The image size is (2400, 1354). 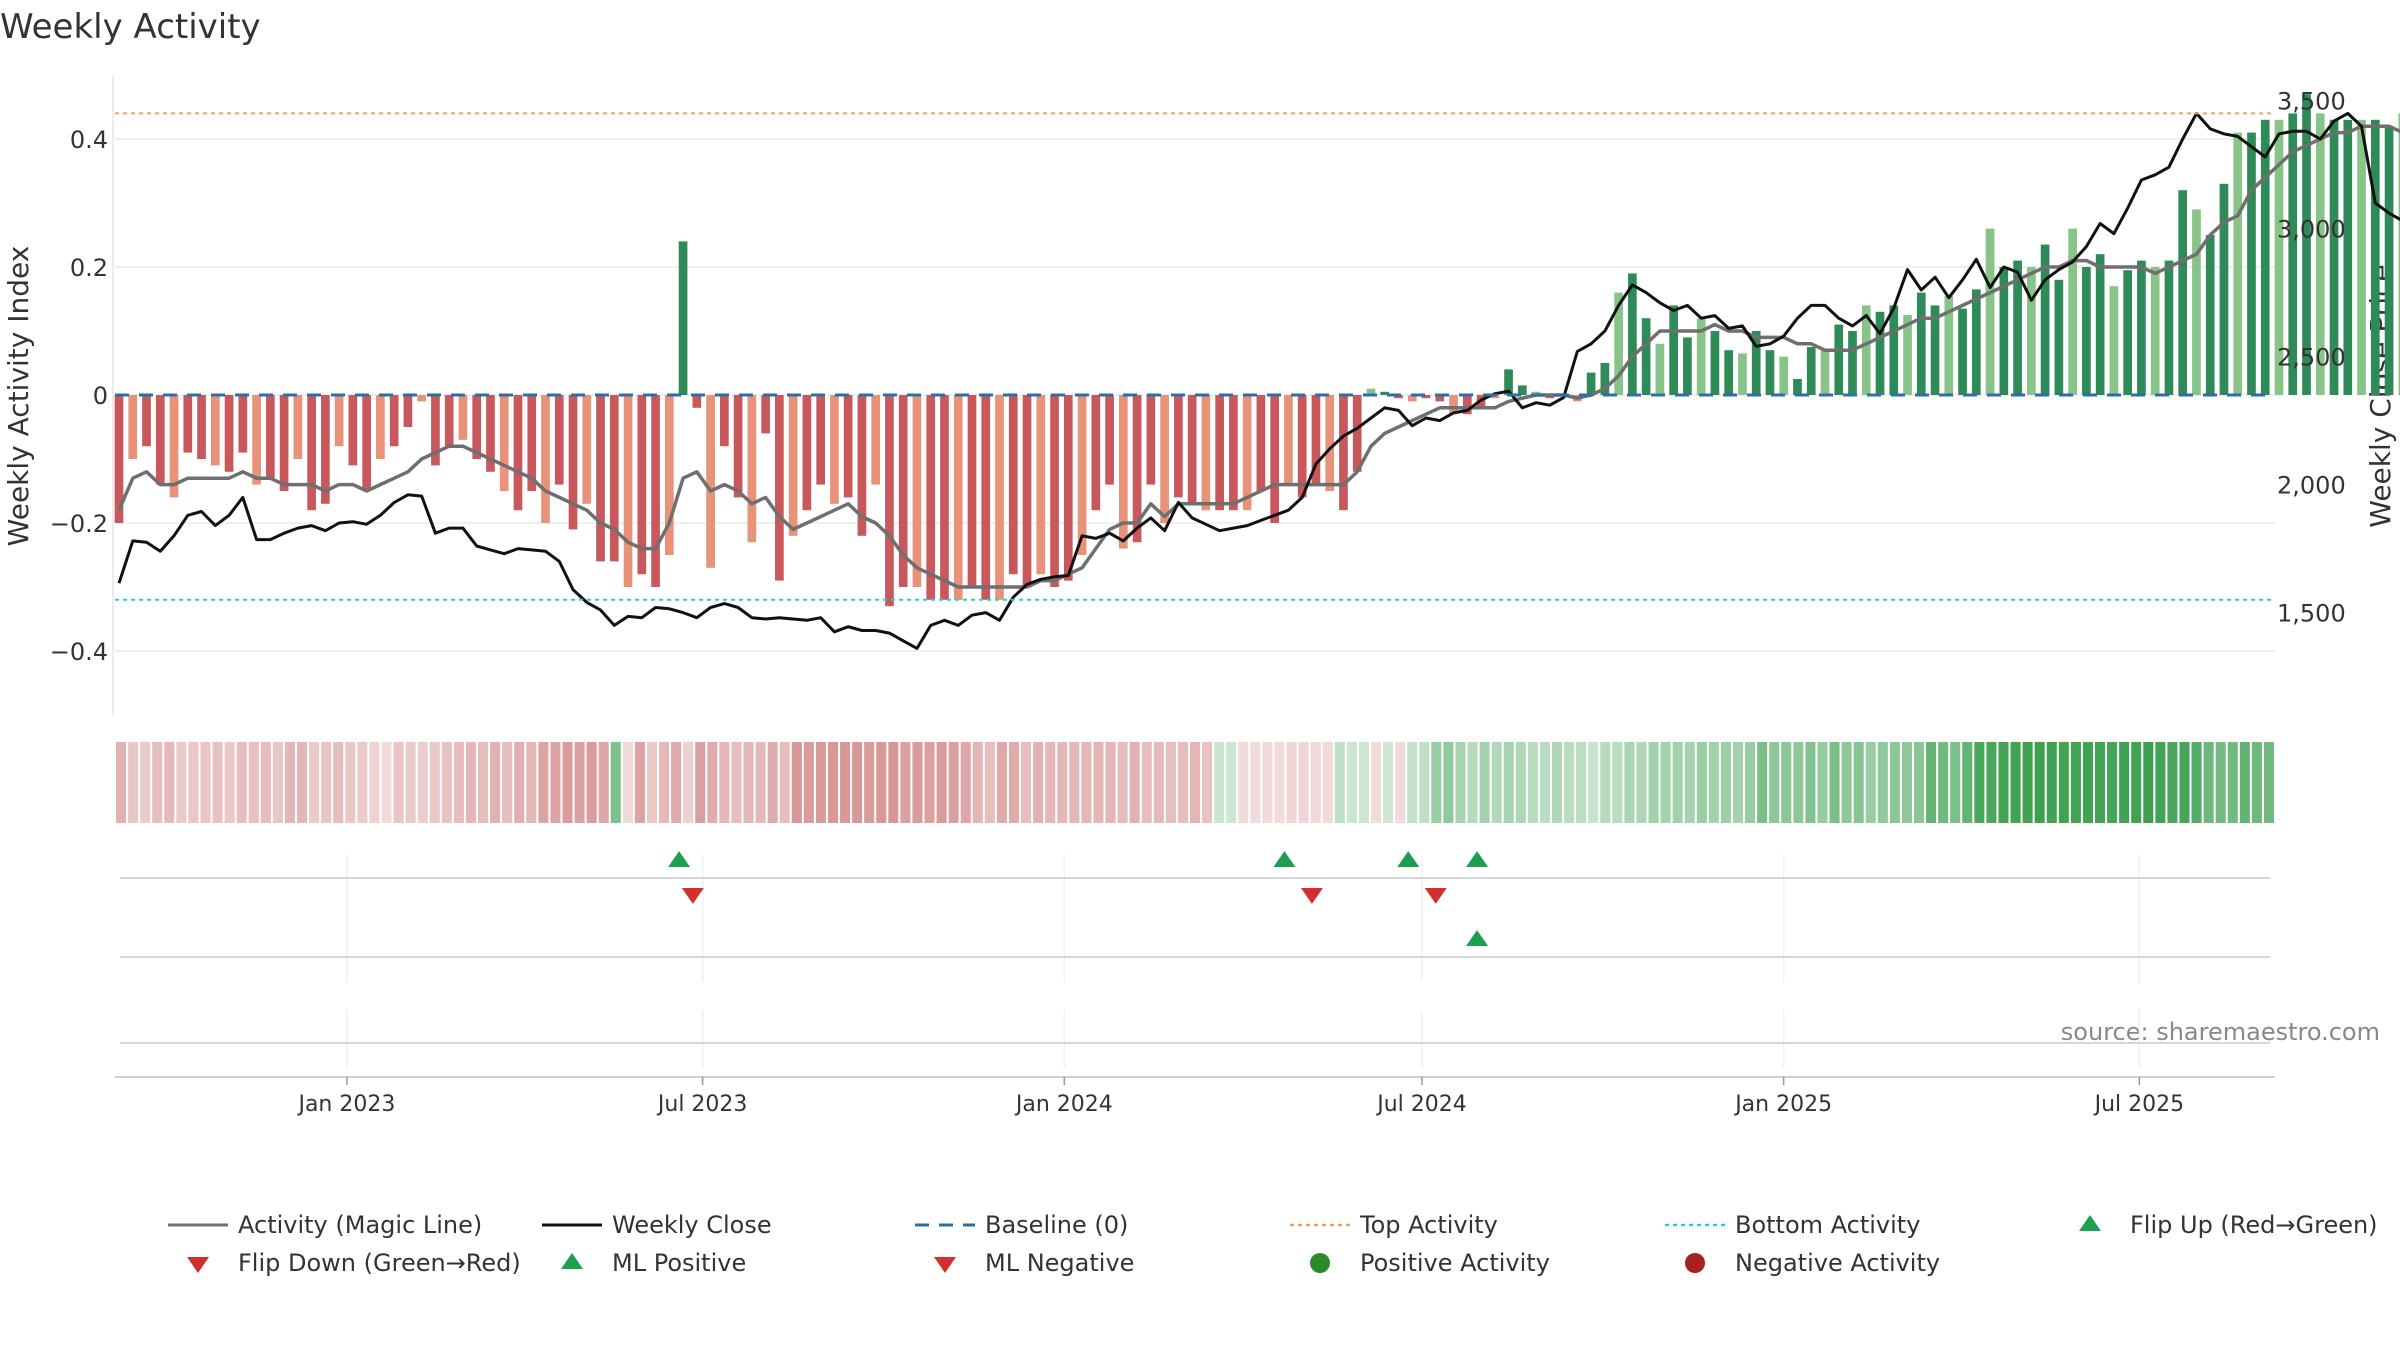 What do you see at coordinates (1837, 1263) in the screenshot?
I see `legend-label: Negative Activity` at bounding box center [1837, 1263].